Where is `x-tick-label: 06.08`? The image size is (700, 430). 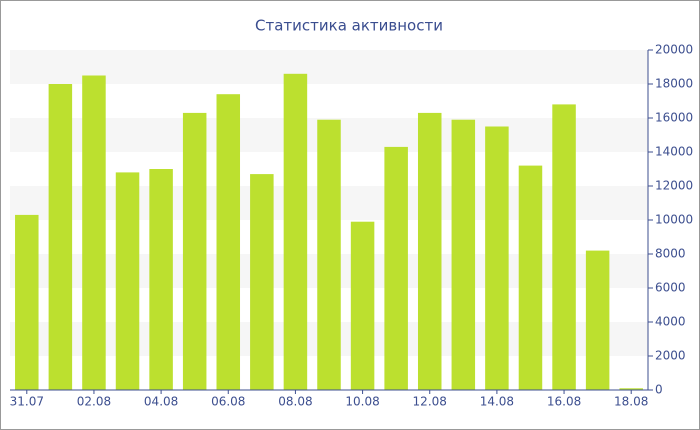
x-tick-label: 06.08 is located at coordinates (228, 402).